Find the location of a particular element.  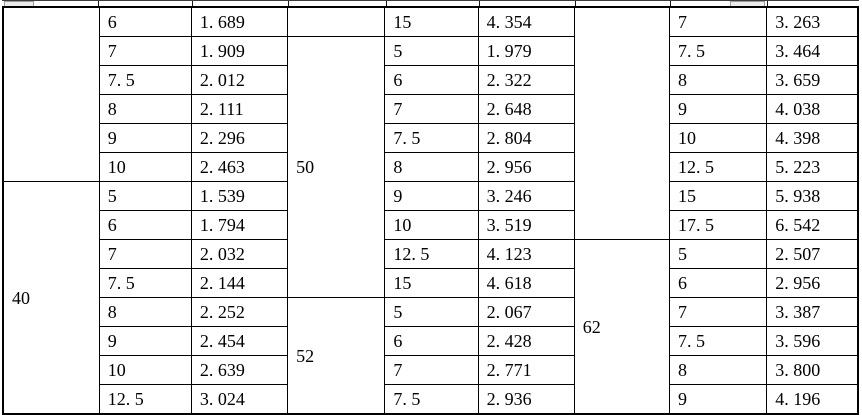

table-row: 7. 5 2. 012 6 2. 322 8 3. 659 is located at coordinates (431, 80).